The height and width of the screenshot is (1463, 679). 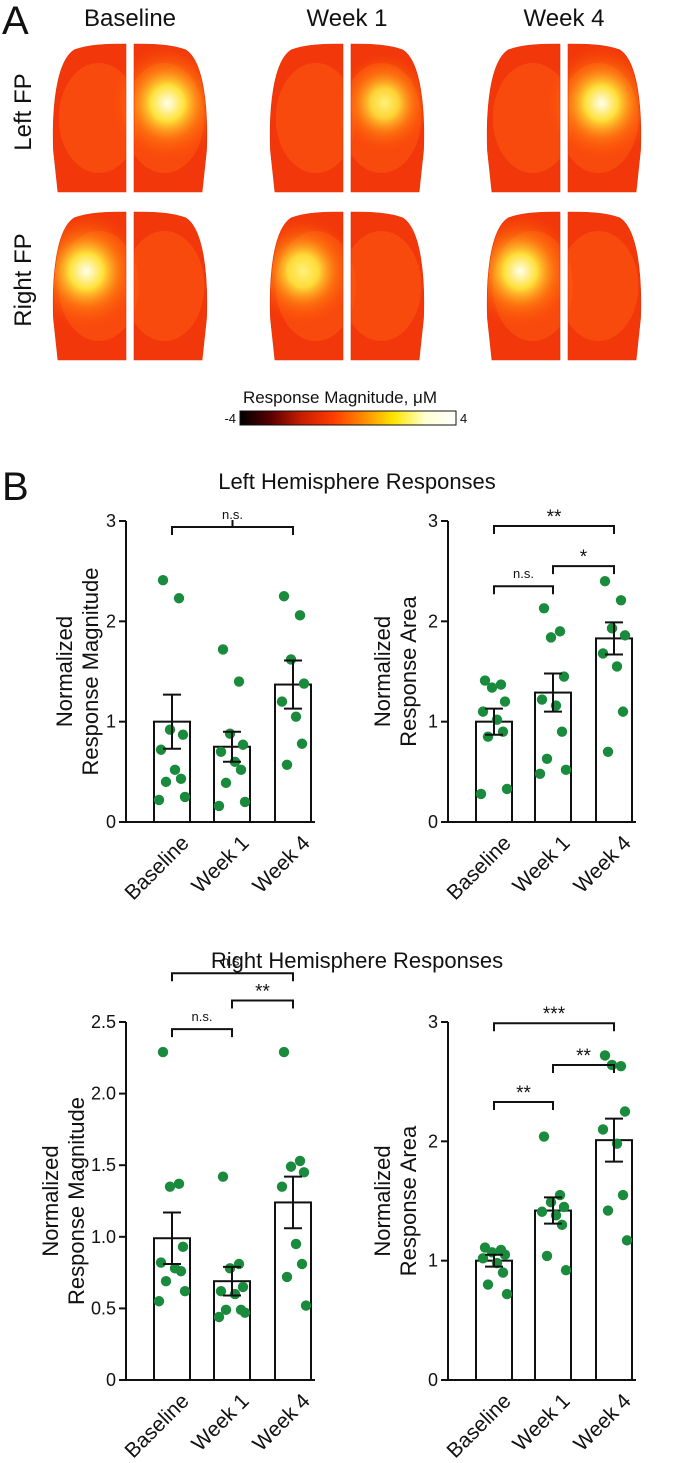 I want to click on y-tick-label: 1, so click(x=433, y=722).